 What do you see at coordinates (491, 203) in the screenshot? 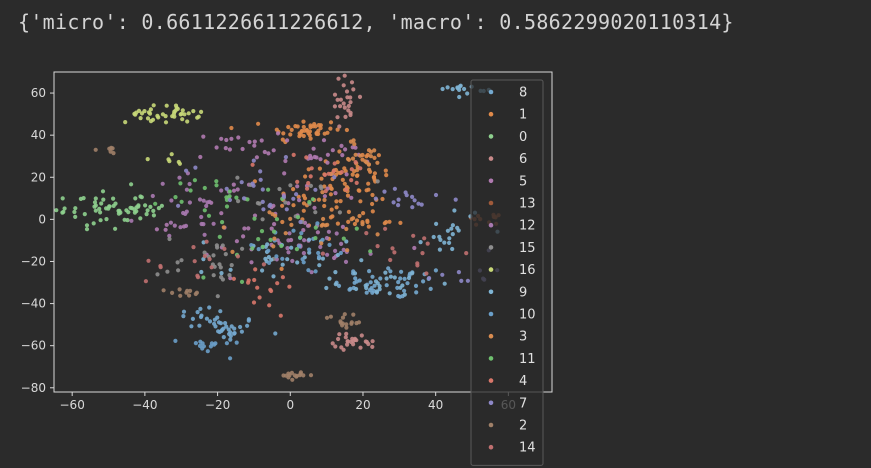
I see `legend-marker` at bounding box center [491, 203].